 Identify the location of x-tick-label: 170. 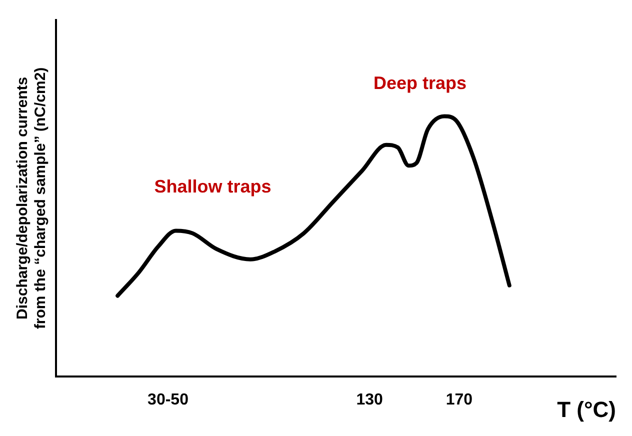
(459, 399).